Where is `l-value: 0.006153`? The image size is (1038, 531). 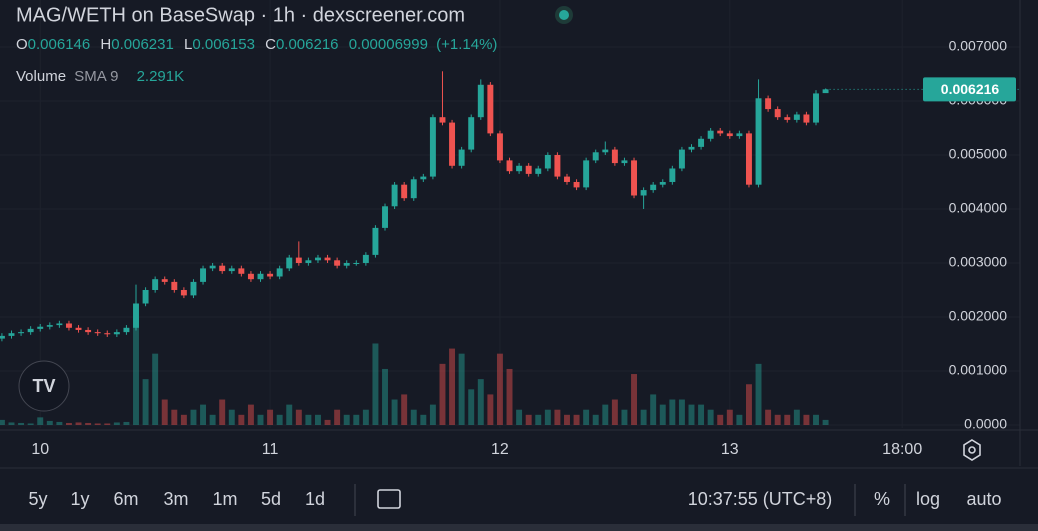
l-value: 0.006153 is located at coordinates (223, 44).